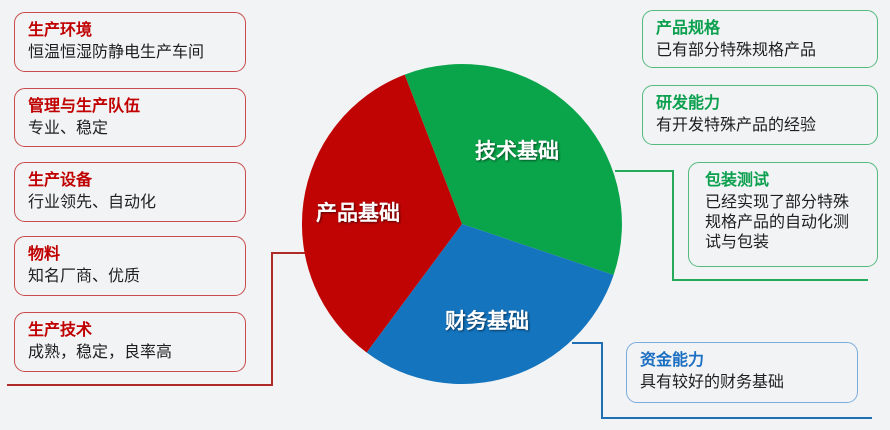  I want to click on note-title: 生产环境, so click(60, 29).